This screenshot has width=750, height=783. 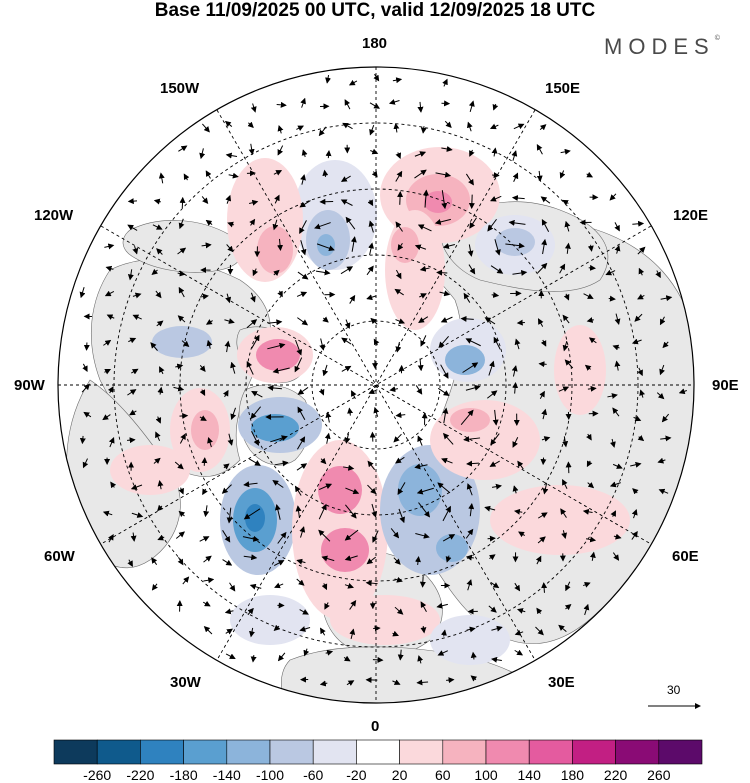 I want to click on colorbar-label: 60, so click(x=443, y=775).